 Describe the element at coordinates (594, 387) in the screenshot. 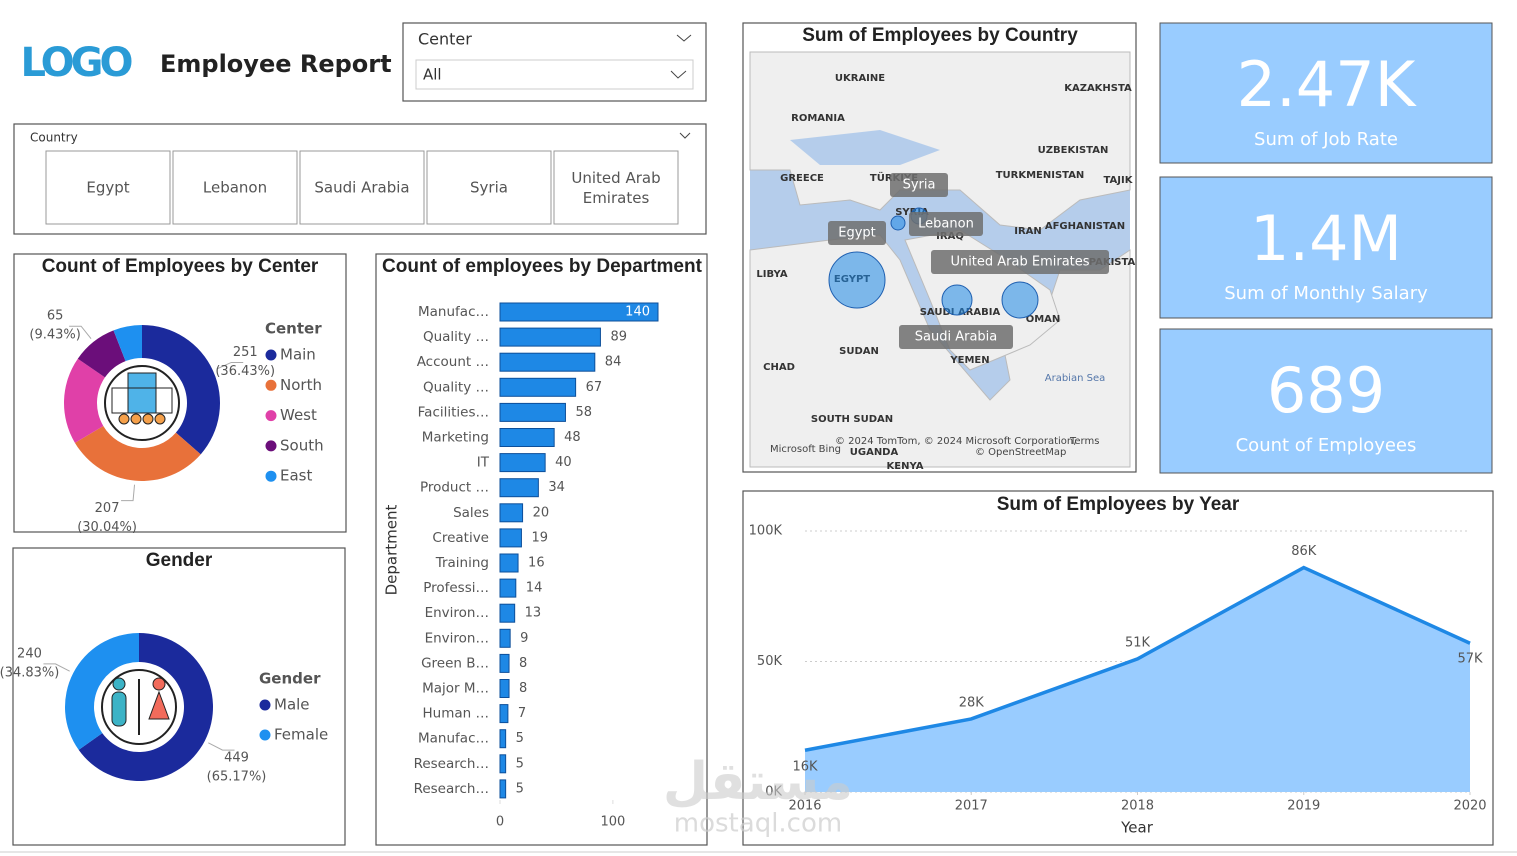

I see `data-label: 67` at that location.